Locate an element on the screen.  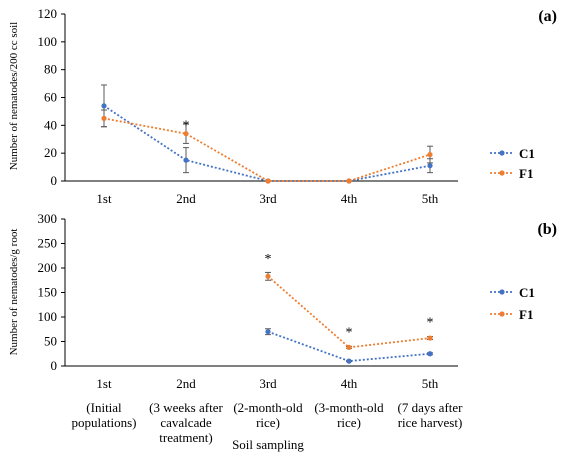
x-category-sublabel: cavalcade is located at coordinates (185, 422).